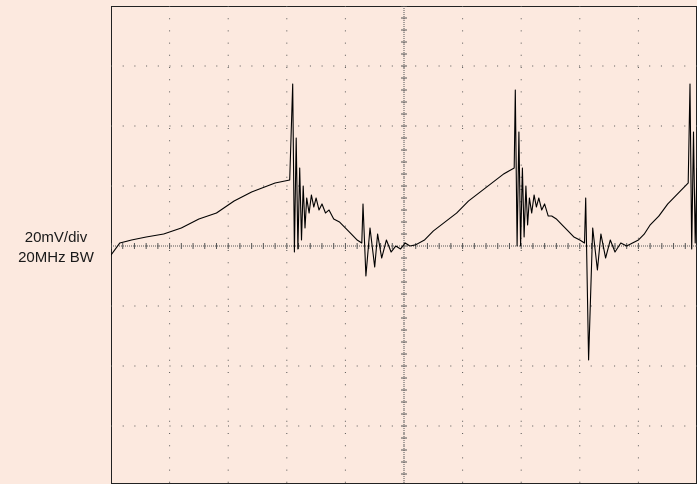 The height and width of the screenshot is (484, 697). What do you see at coordinates (56, 257) in the screenshot?
I see `bandwidth-label: 20MHz BW` at bounding box center [56, 257].